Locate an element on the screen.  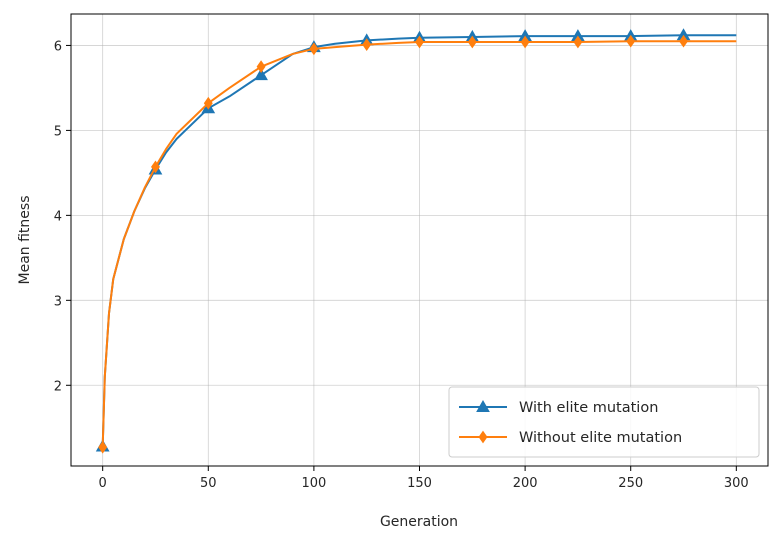
triangle-marker is located at coordinates (261, 74).